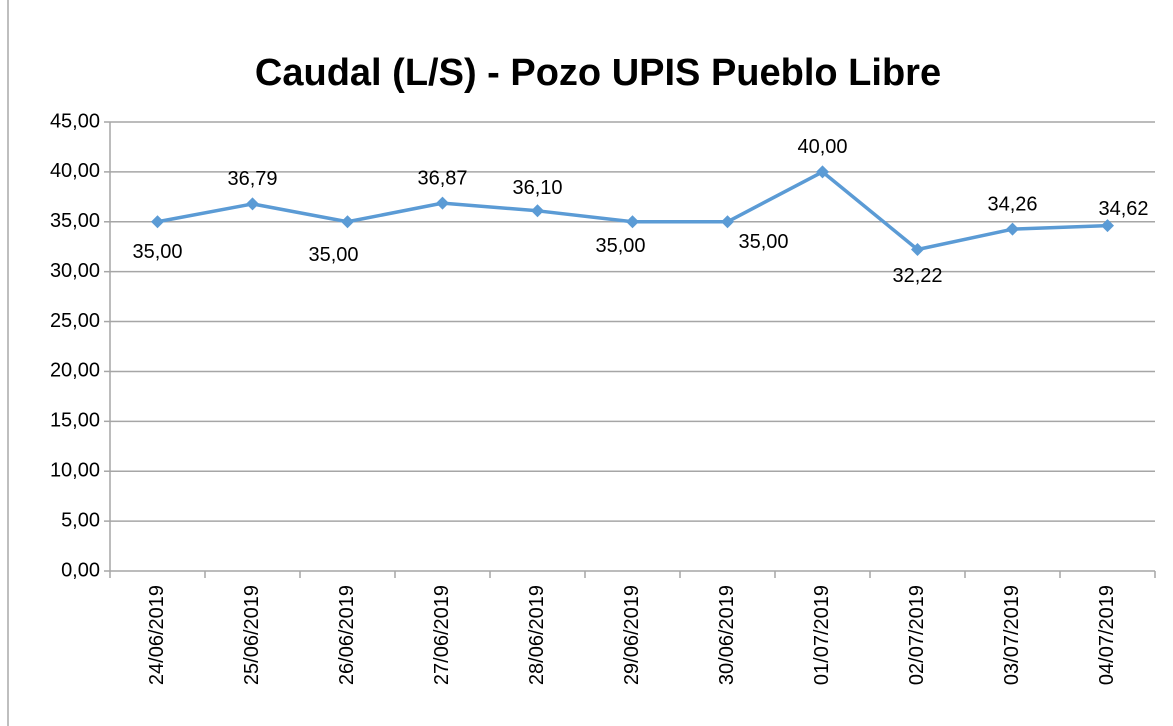 This screenshot has height=726, width=1173. Describe the element at coordinates (75, 321) in the screenshot. I see `y-tick-label: 25,00` at that location.